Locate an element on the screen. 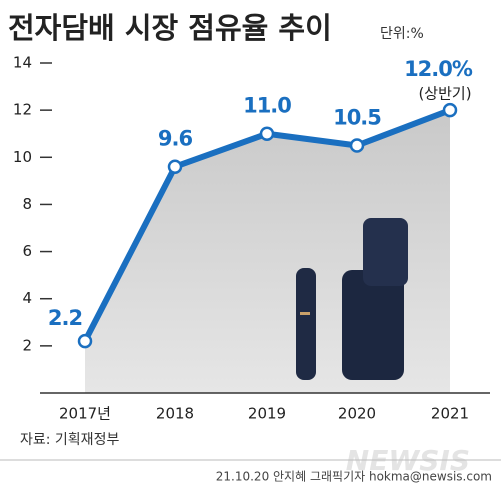 Image resolution: width=501 pixels, height=491 pixels. y-tick-label: 4 is located at coordinates (27, 298).